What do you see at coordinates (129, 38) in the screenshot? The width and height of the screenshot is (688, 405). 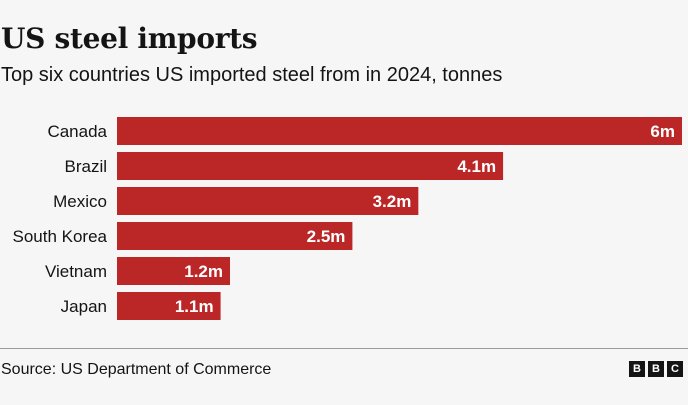 I see `chart-title: US steel imports` at bounding box center [129, 38].